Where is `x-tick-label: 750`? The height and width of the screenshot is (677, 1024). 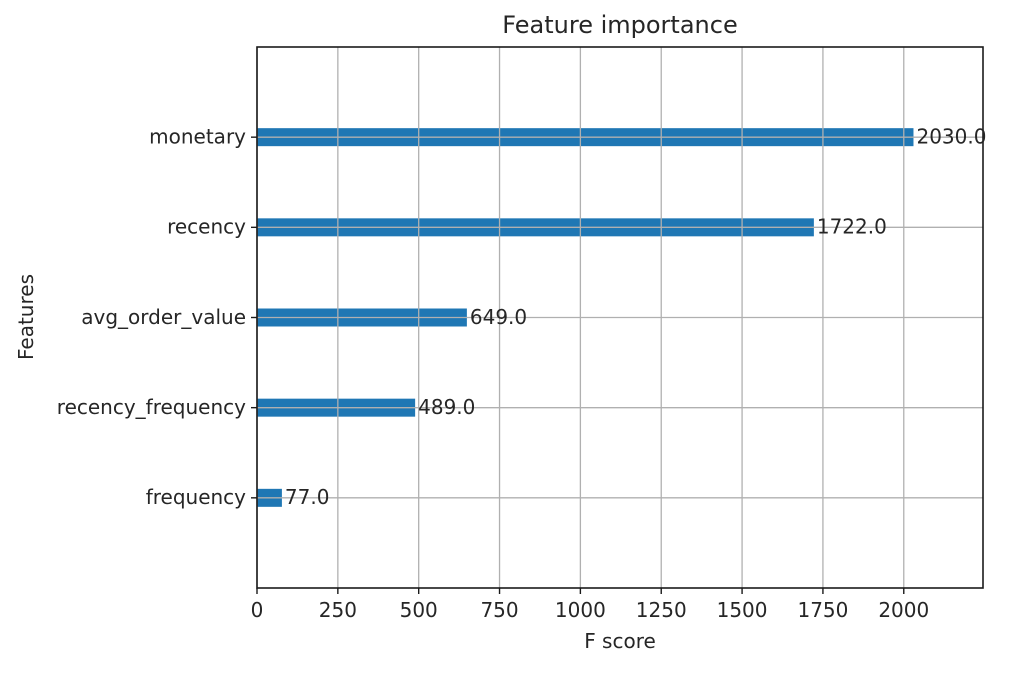 x-tick-label: 750 is located at coordinates (499, 610).